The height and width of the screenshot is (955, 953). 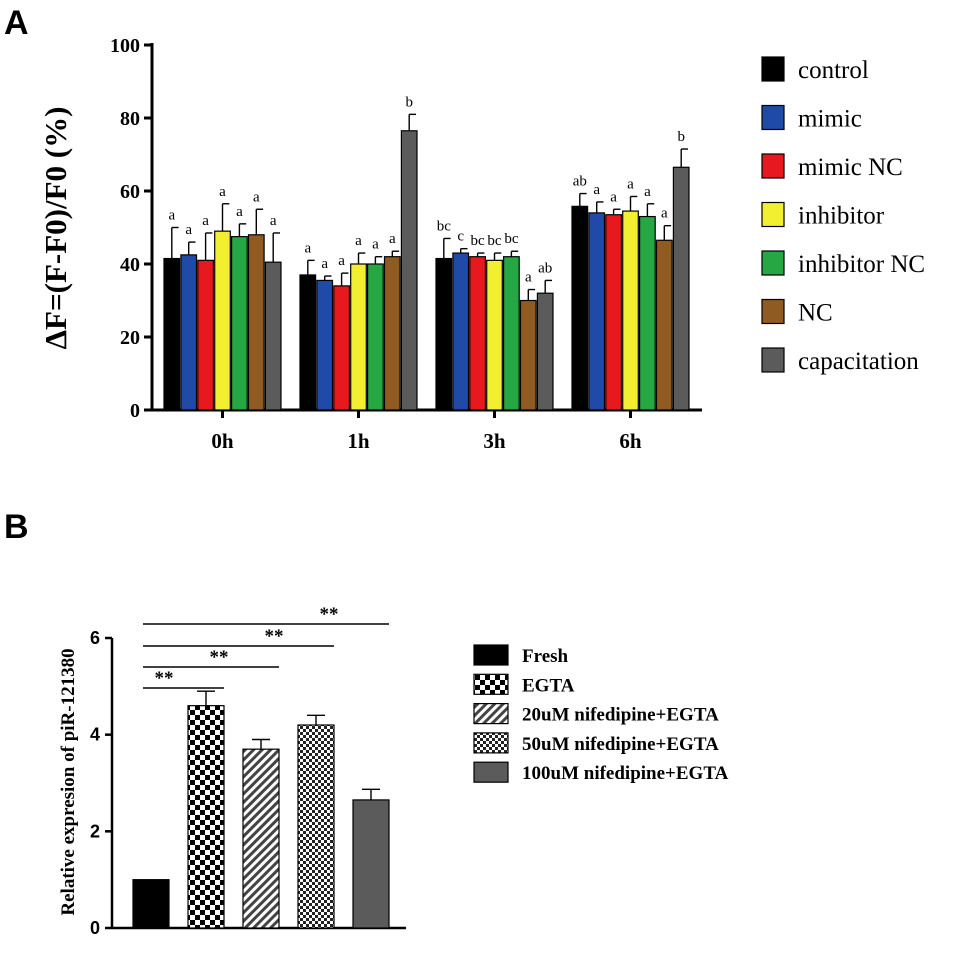 What do you see at coordinates (95, 735) in the screenshot?
I see `chart-b-ytick-label: 4` at bounding box center [95, 735].